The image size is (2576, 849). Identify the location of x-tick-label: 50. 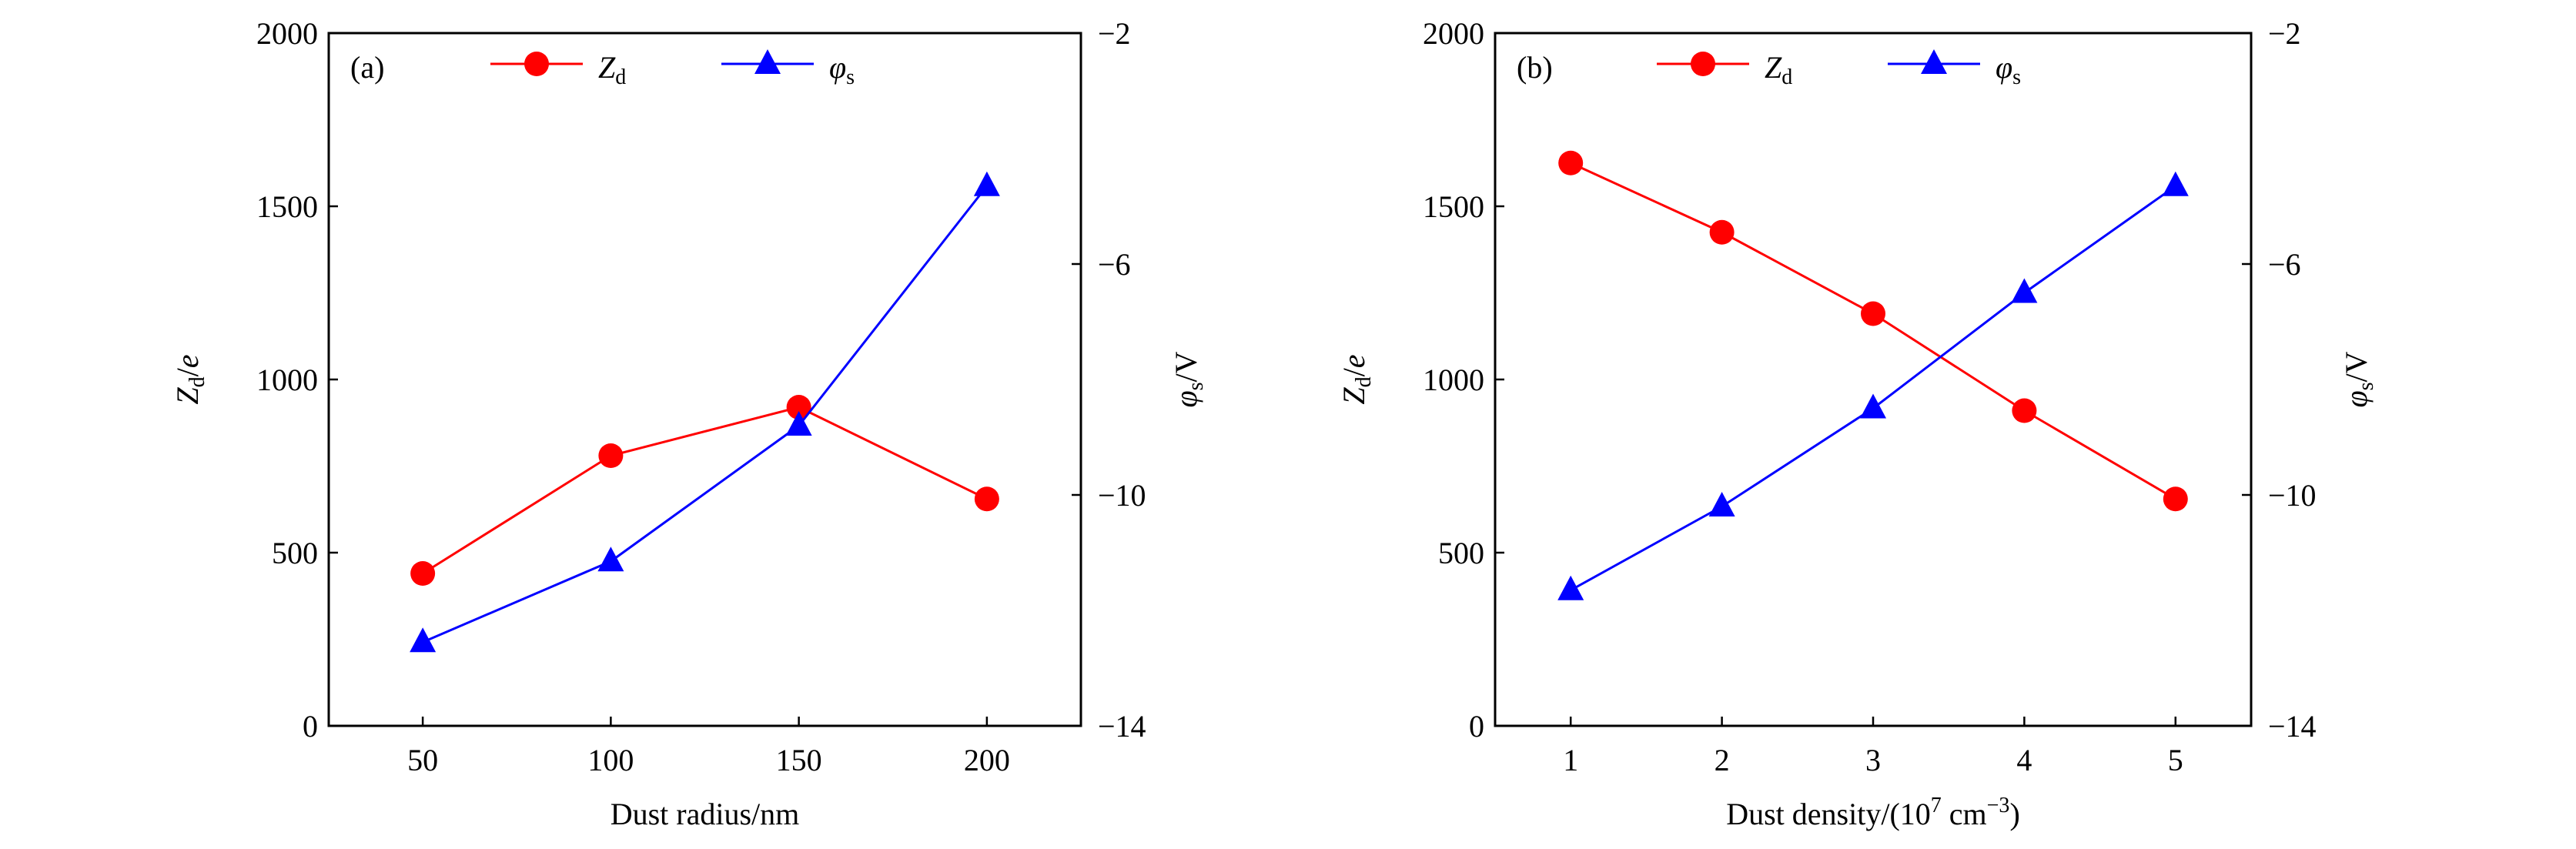
(423, 760).